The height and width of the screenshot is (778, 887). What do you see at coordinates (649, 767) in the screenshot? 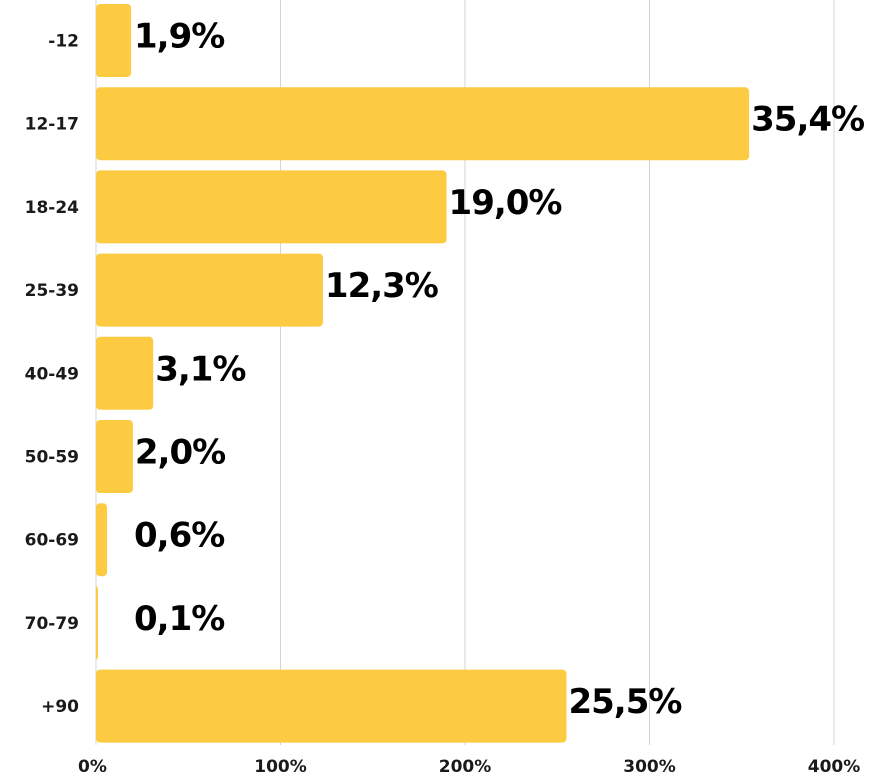
I see `x-tick-label: 300%` at bounding box center [649, 767].